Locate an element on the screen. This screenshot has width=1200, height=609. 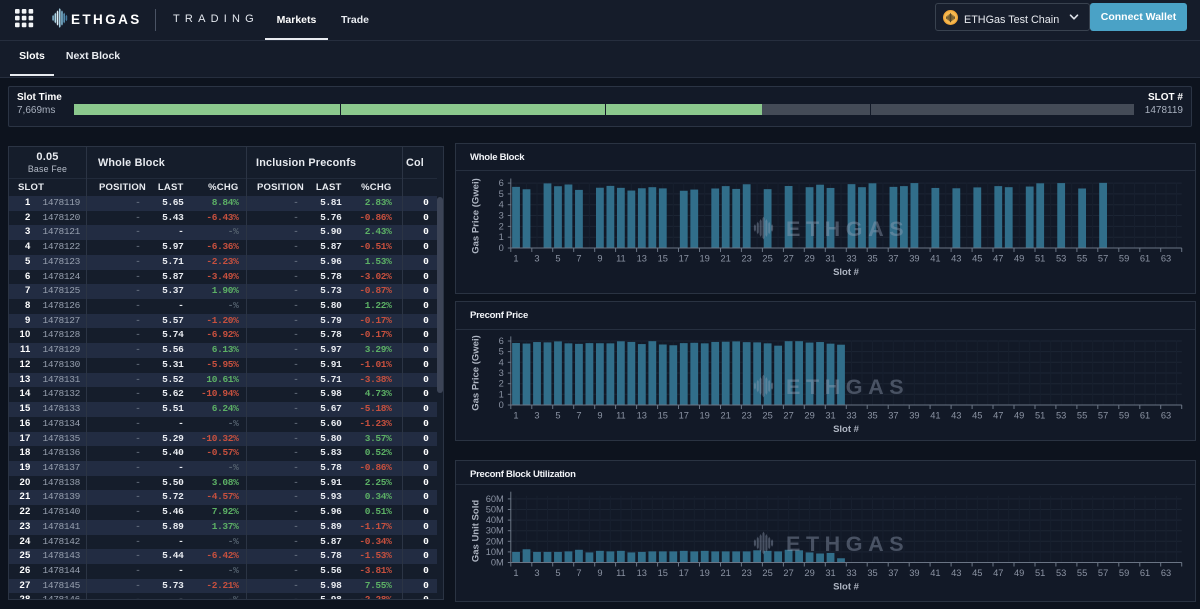
svg-text: 20M is located at coordinates (495, 541).